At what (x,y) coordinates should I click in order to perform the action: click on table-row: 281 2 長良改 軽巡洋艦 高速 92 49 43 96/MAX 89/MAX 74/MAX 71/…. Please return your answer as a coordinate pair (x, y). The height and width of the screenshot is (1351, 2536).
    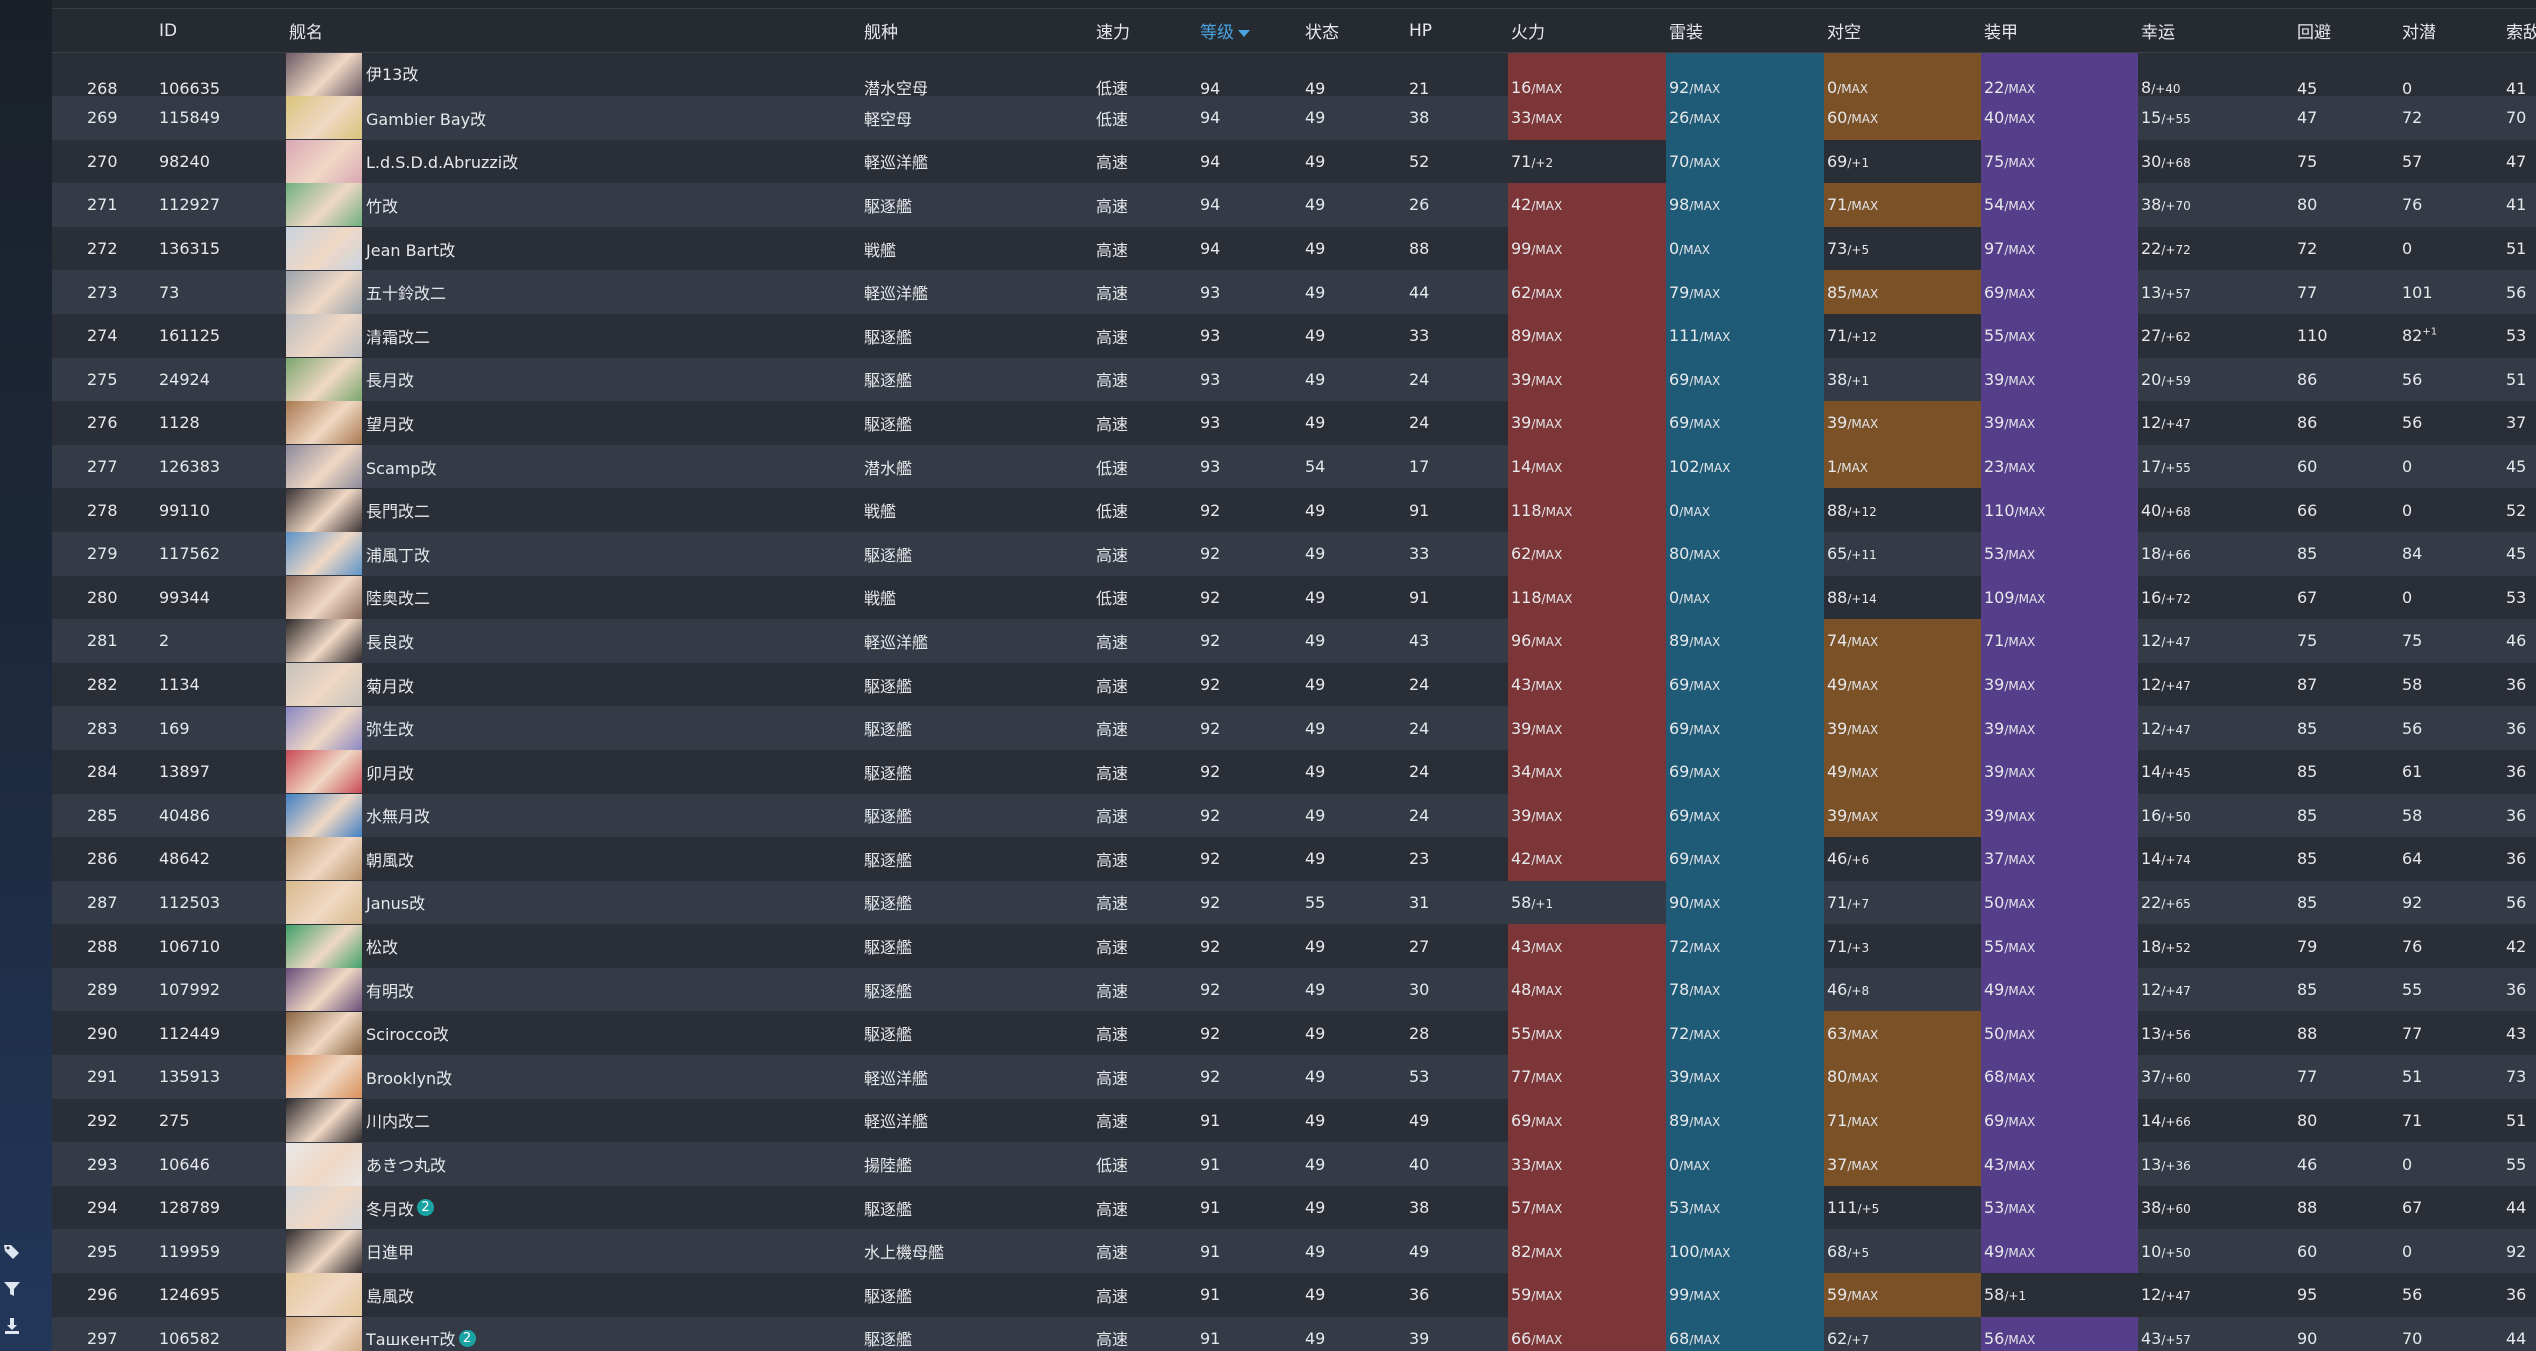
    Looking at the image, I should click on (1294, 641).